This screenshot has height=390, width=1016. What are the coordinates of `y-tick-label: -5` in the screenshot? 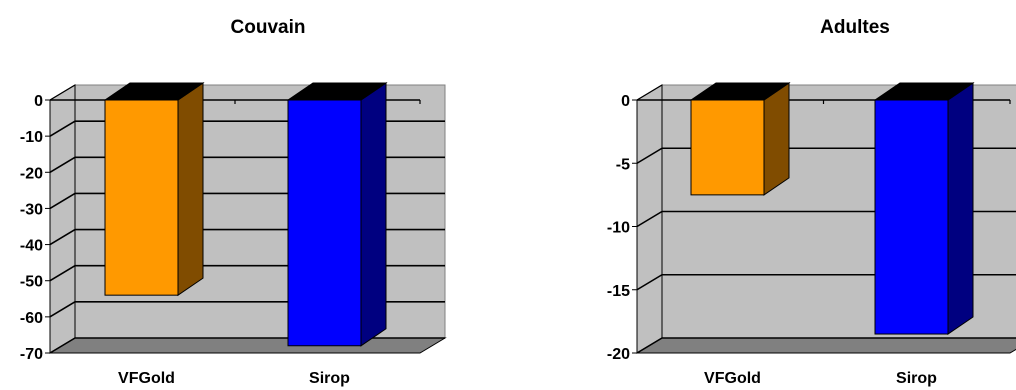 It's located at (623, 164).